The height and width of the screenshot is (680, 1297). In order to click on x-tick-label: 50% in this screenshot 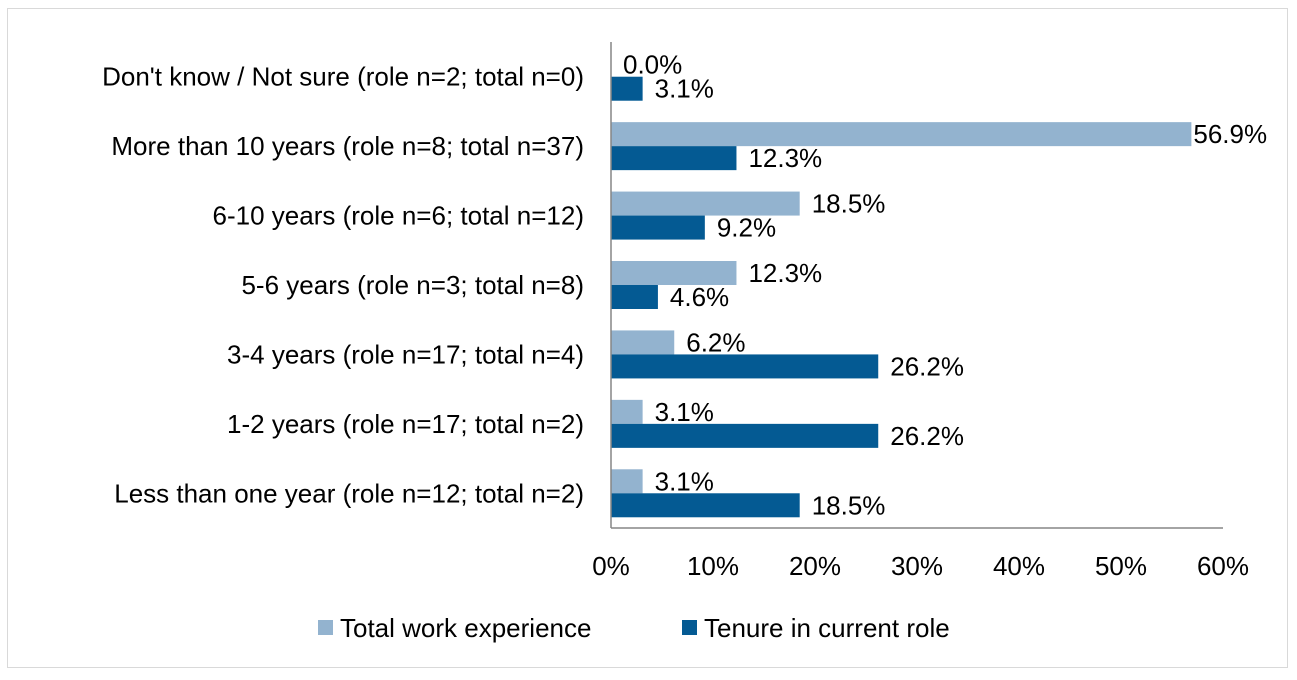, I will do `click(1121, 566)`.